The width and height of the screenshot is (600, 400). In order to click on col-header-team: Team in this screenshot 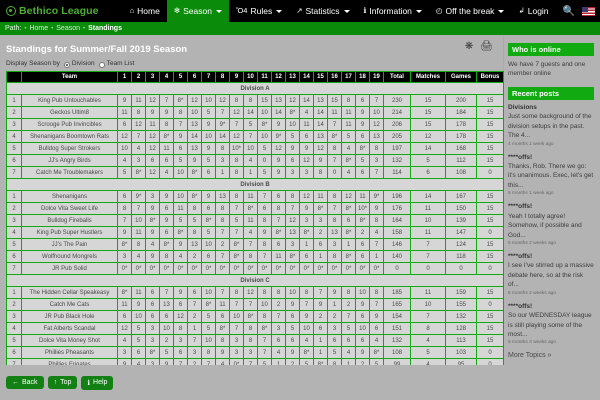, I will do `click(69, 77)`.